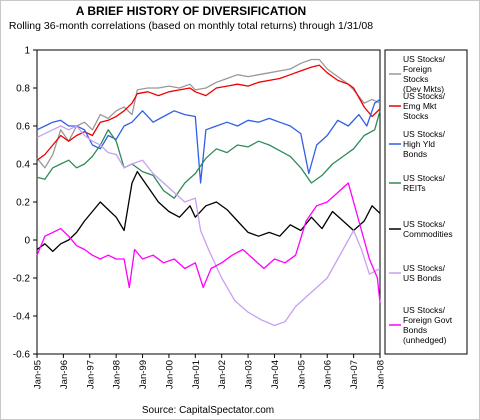 The height and width of the screenshot is (420, 480). I want to click on x-tick-label: Jan-97, so click(90, 374).